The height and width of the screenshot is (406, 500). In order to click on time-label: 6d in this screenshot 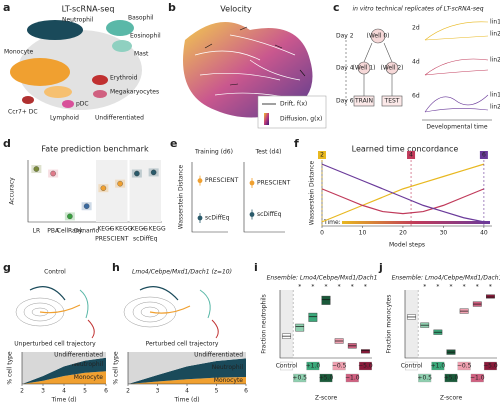, I will do `click(416, 96)`.